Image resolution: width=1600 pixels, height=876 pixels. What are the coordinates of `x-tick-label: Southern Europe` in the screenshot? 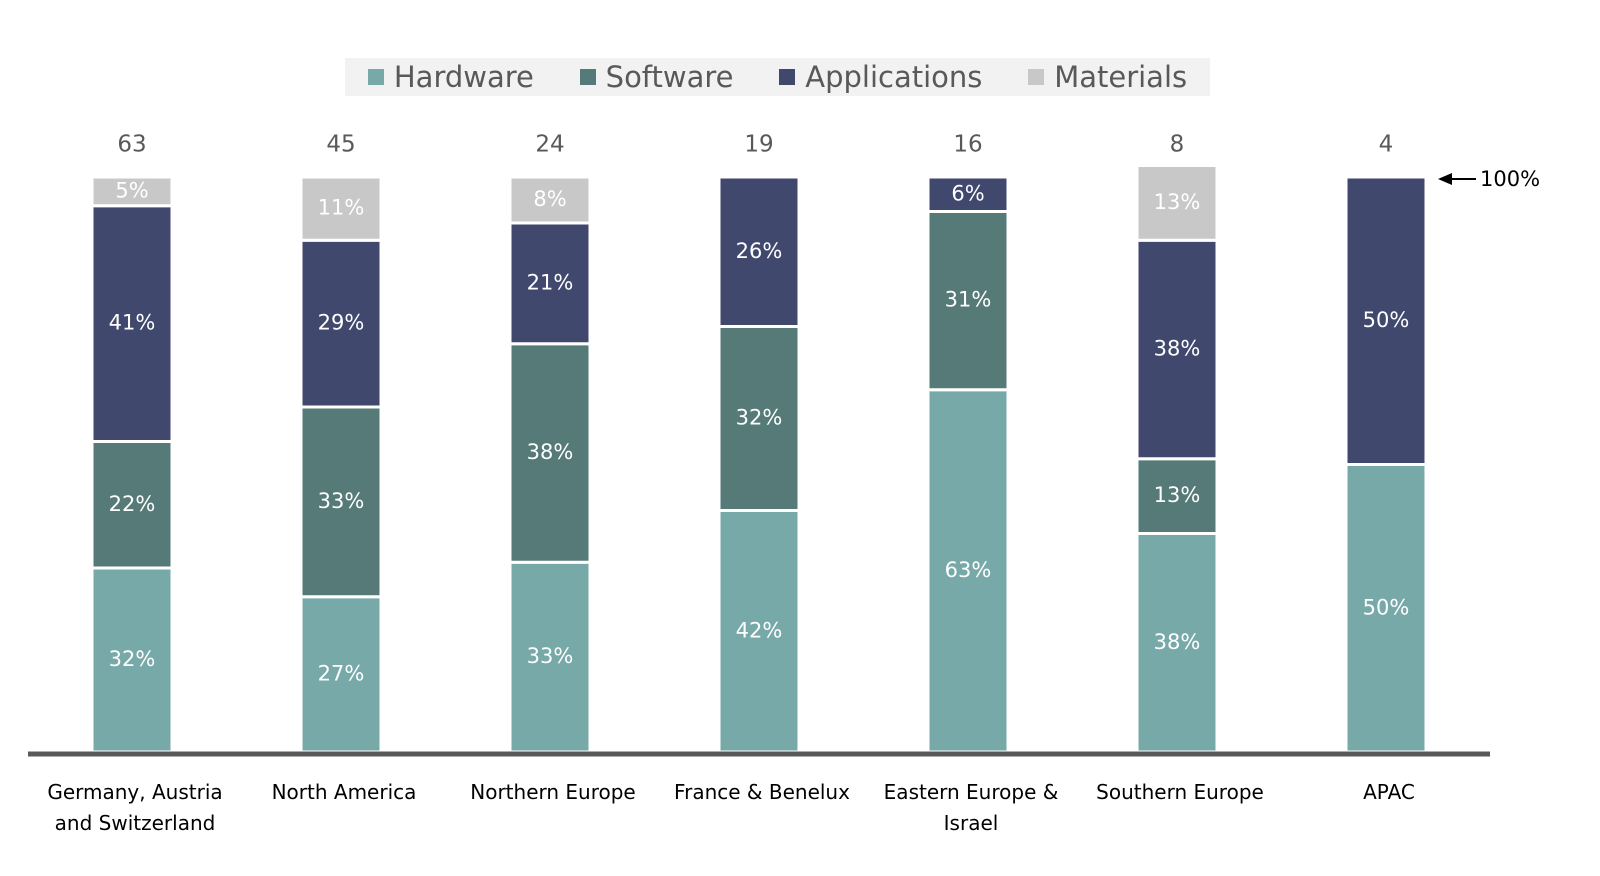 It's located at (1180, 792).